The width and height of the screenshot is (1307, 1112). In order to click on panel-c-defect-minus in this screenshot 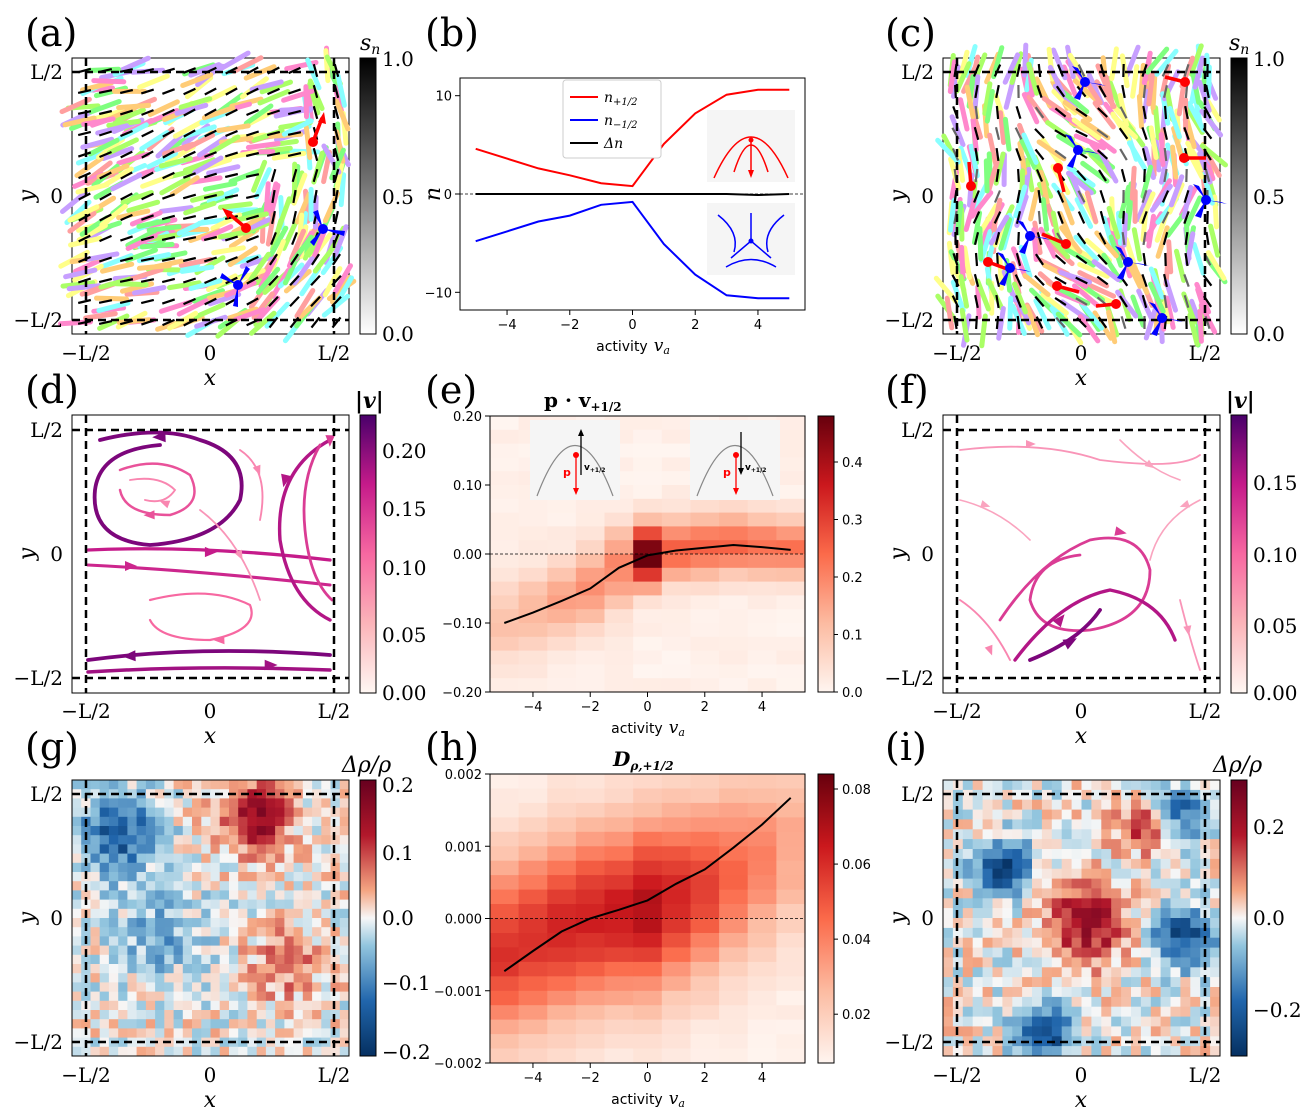, I will do `click(1089, 83)`.